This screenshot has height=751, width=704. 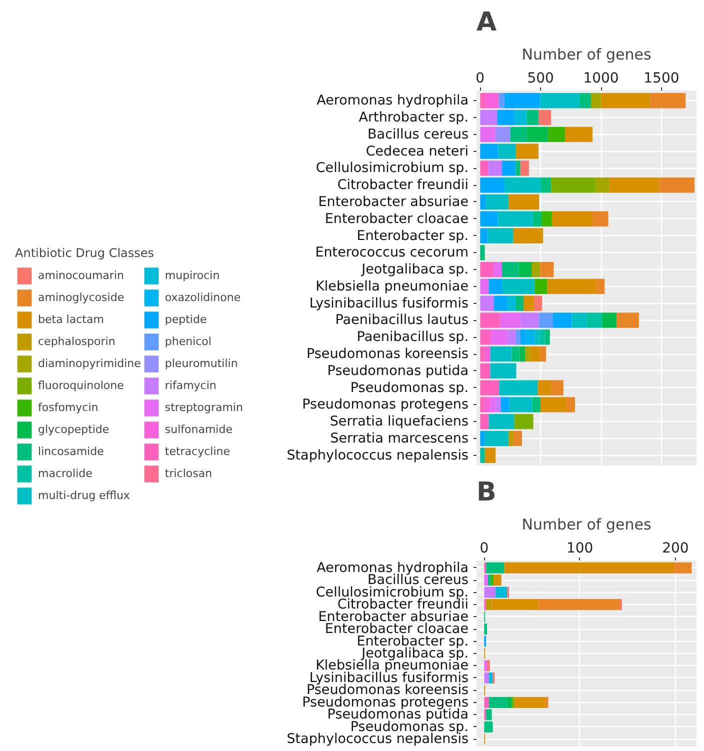 What do you see at coordinates (74, 430) in the screenshot?
I see `legend-label: glycopeptide` at bounding box center [74, 430].